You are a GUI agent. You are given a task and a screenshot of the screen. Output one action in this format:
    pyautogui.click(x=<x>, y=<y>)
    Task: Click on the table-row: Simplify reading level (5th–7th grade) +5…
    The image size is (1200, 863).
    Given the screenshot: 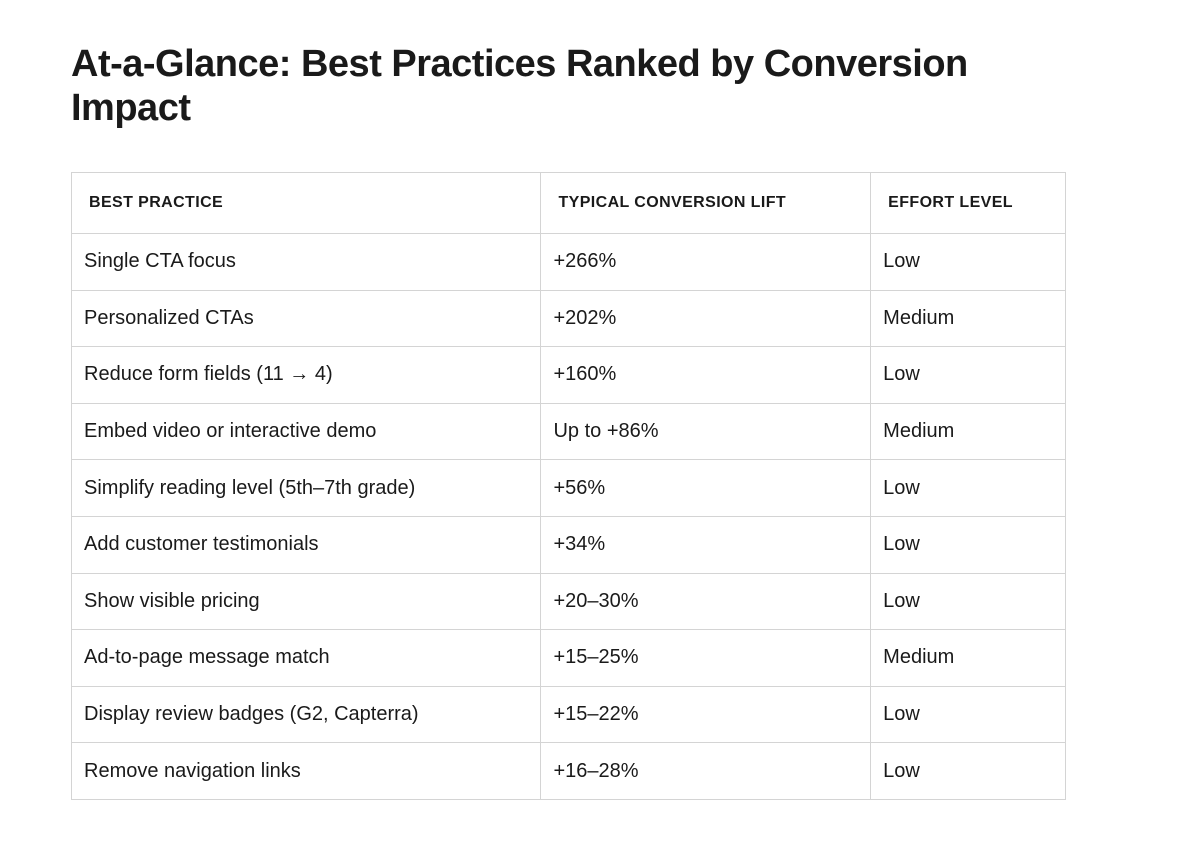 What is the action you would take?
    pyautogui.click(x=568, y=488)
    